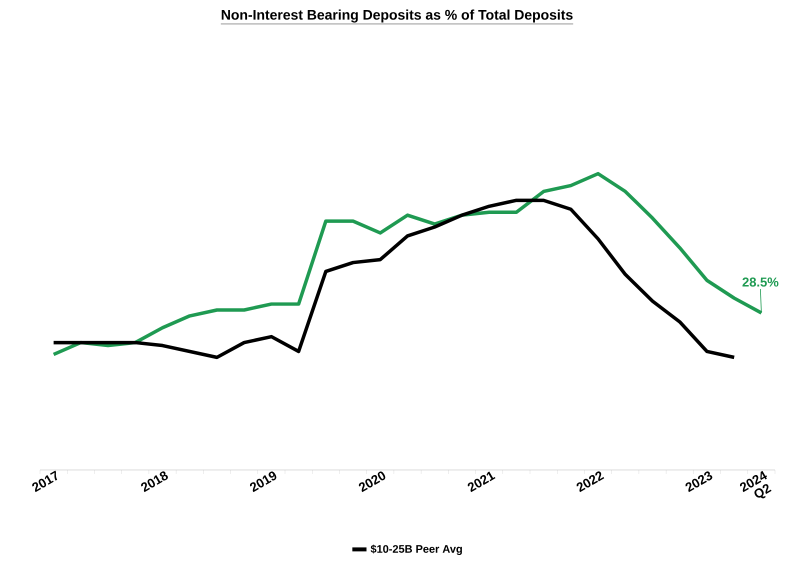 The width and height of the screenshot is (794, 576). I want to click on x-tick-label: 2024 Q2, so click(756, 484).